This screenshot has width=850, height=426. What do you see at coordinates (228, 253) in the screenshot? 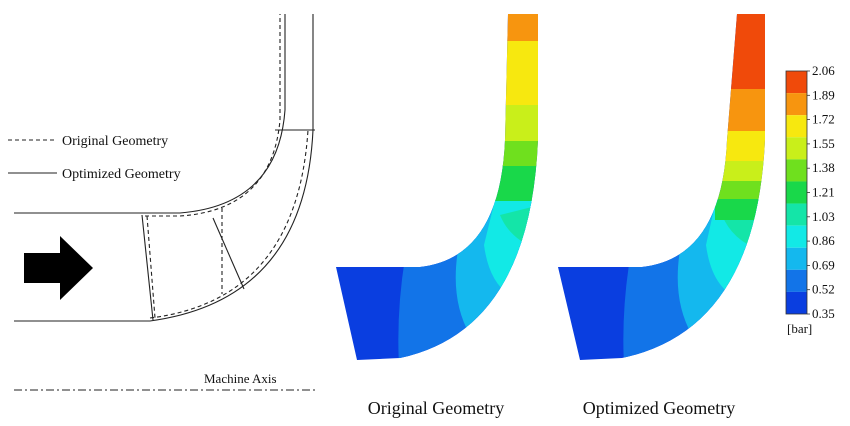
I see `trailing-edge-solid` at bounding box center [228, 253].